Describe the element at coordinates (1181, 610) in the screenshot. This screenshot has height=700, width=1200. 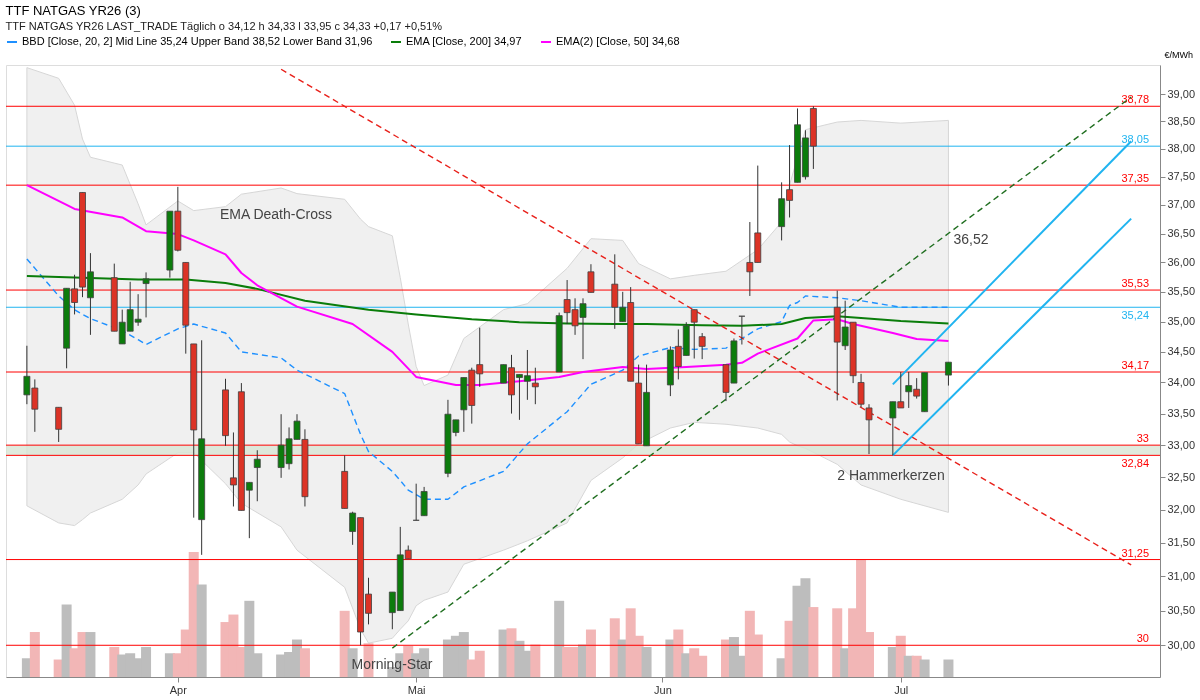
I see `y-tick-label: 30,50` at that location.